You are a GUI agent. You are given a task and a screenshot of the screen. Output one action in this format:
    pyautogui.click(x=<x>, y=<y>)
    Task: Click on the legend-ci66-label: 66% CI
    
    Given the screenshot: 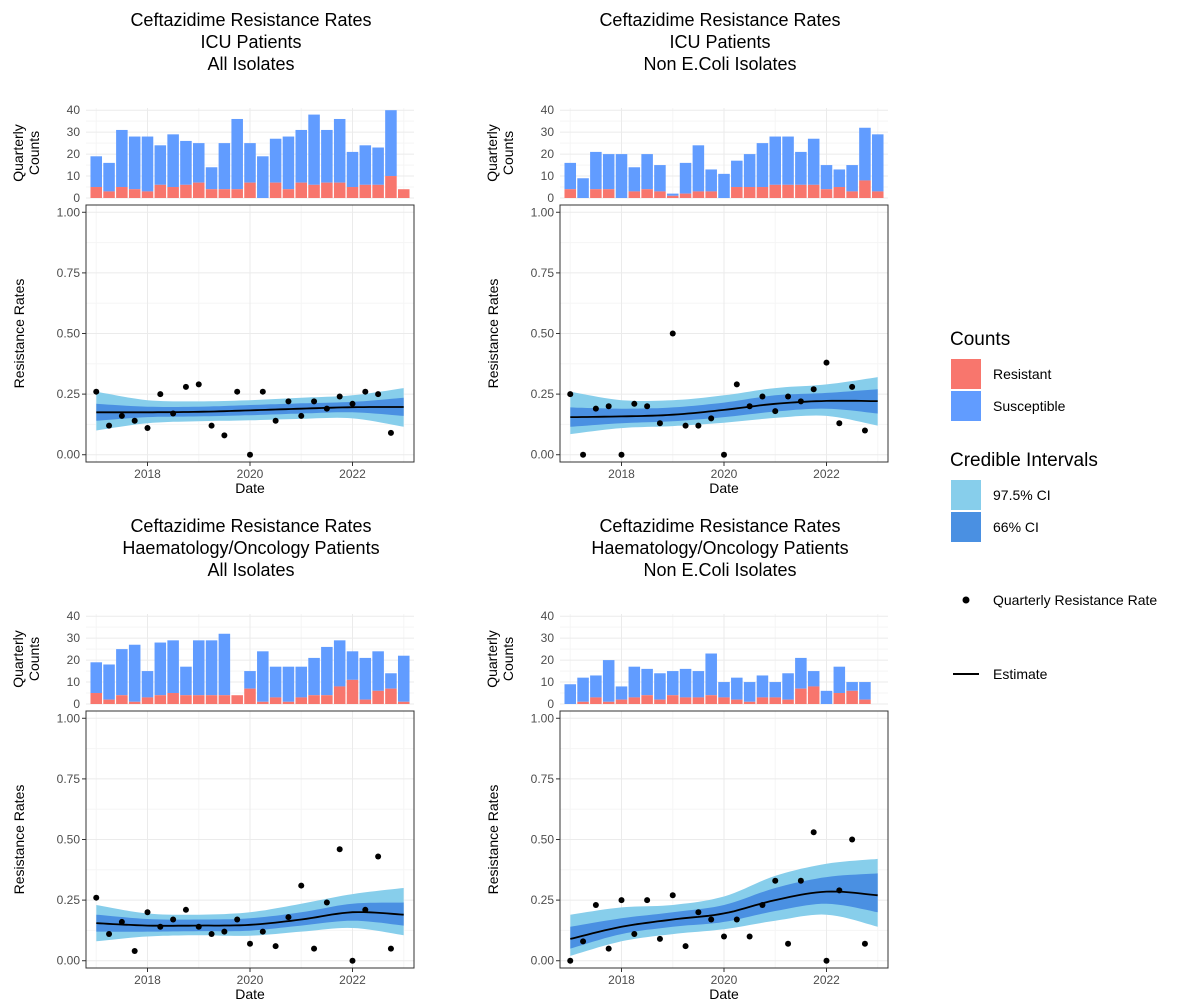 What is the action you would take?
    pyautogui.click(x=1016, y=527)
    